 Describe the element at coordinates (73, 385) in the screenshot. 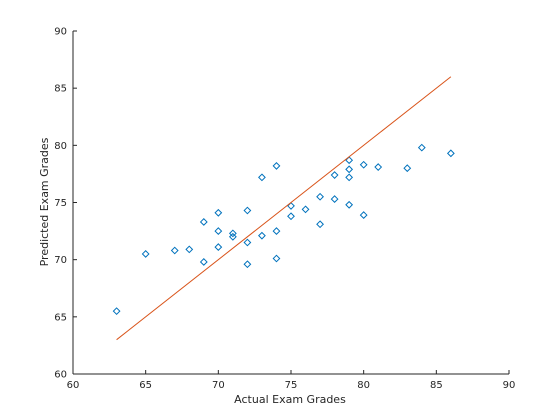

I see `x-tick-label: 60` at that location.